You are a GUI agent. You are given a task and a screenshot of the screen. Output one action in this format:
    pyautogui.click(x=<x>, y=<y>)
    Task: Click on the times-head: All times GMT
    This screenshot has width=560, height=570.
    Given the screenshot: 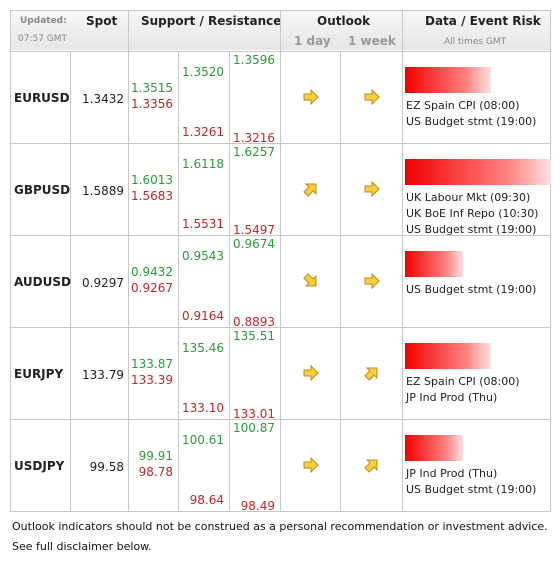 What is the action you would take?
    pyautogui.click(x=475, y=42)
    